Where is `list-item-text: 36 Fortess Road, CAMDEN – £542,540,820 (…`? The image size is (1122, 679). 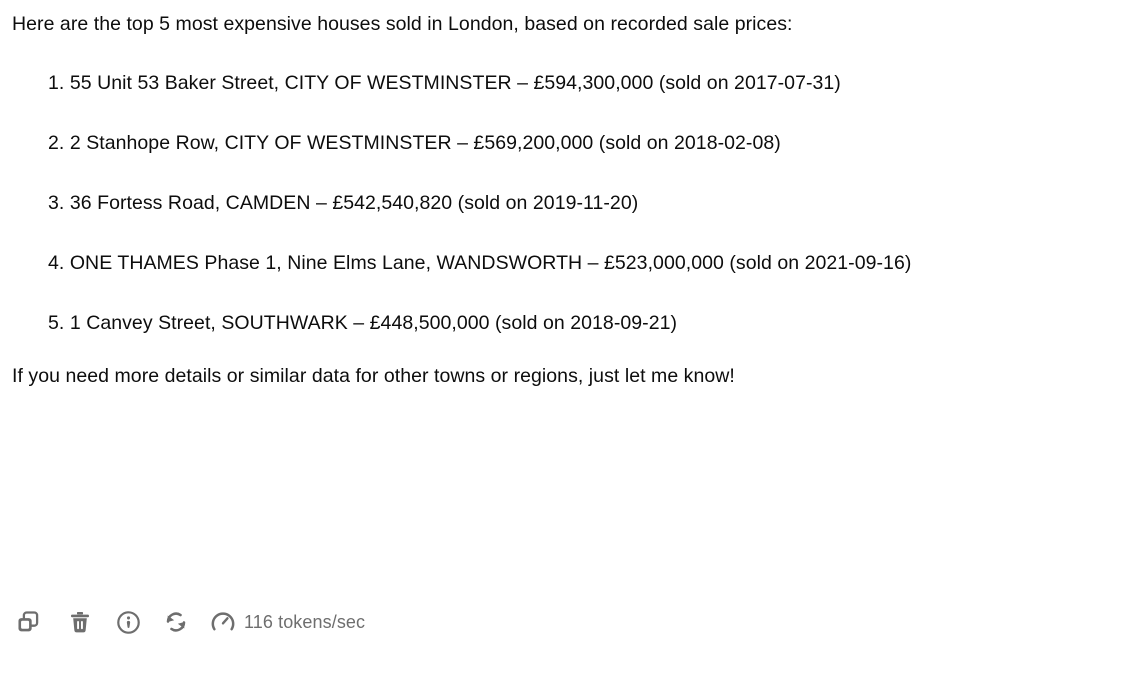
list-item-text: 36 Fortess Road, CAMDEN – £542,540,820 (… is located at coordinates (354, 203).